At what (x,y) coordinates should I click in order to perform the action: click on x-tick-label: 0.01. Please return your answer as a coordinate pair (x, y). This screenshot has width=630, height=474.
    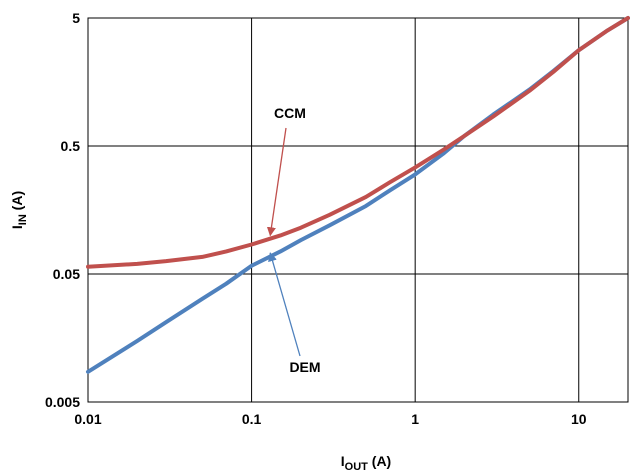
    Looking at the image, I should click on (87, 419).